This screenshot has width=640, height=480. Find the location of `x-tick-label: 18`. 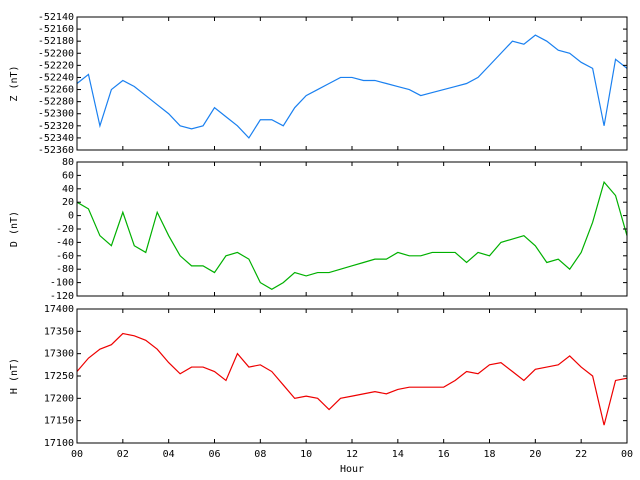

x-tick-label: 18 is located at coordinates (489, 454).